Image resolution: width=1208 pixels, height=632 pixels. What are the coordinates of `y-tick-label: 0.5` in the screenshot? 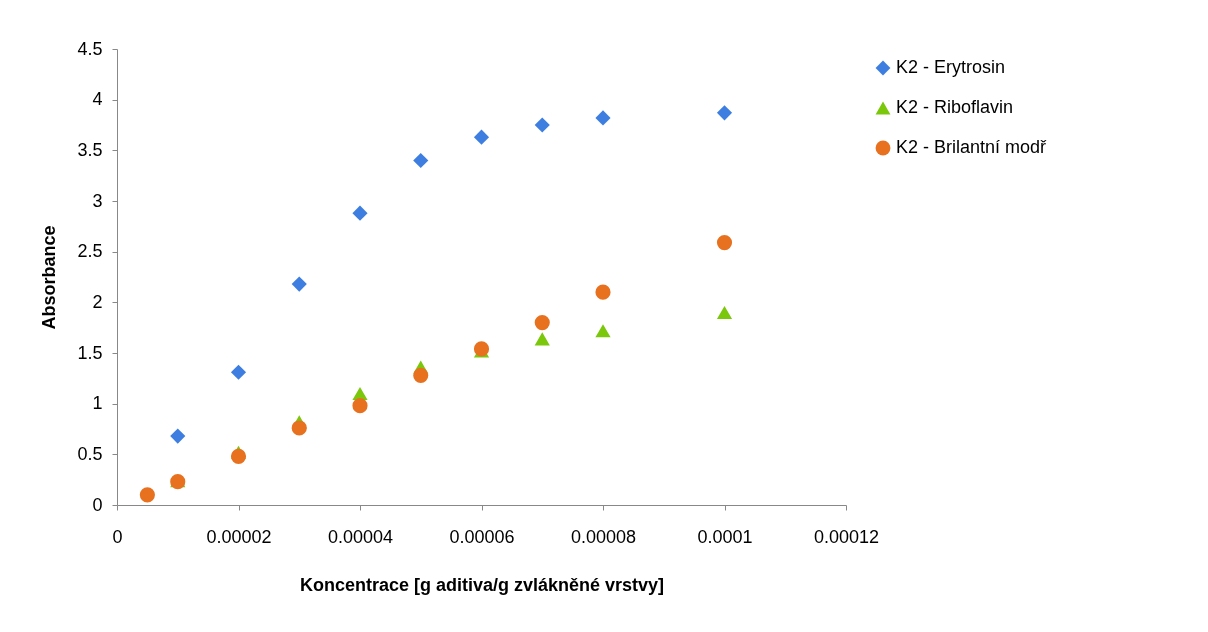 It's located at (90, 453).